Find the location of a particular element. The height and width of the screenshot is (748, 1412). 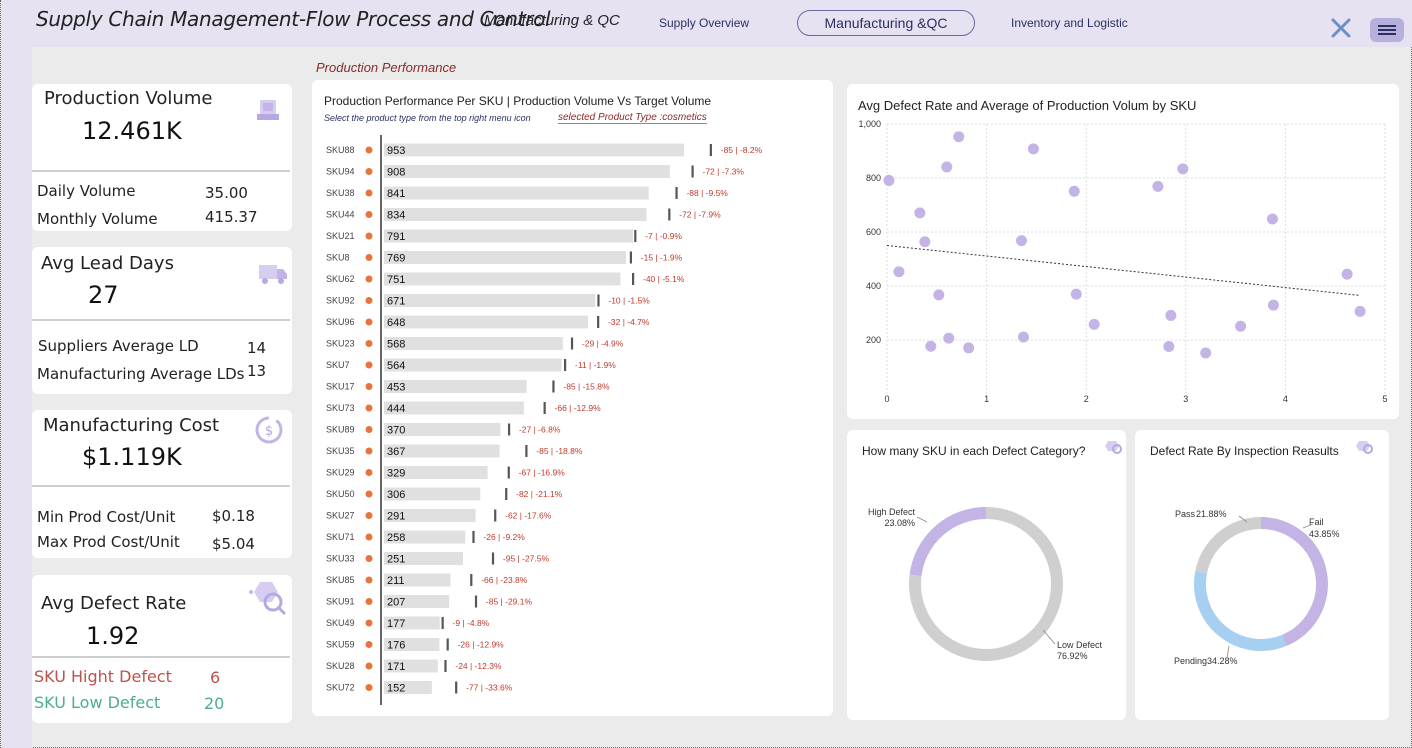

menu-icon is located at coordinates (1387, 30).